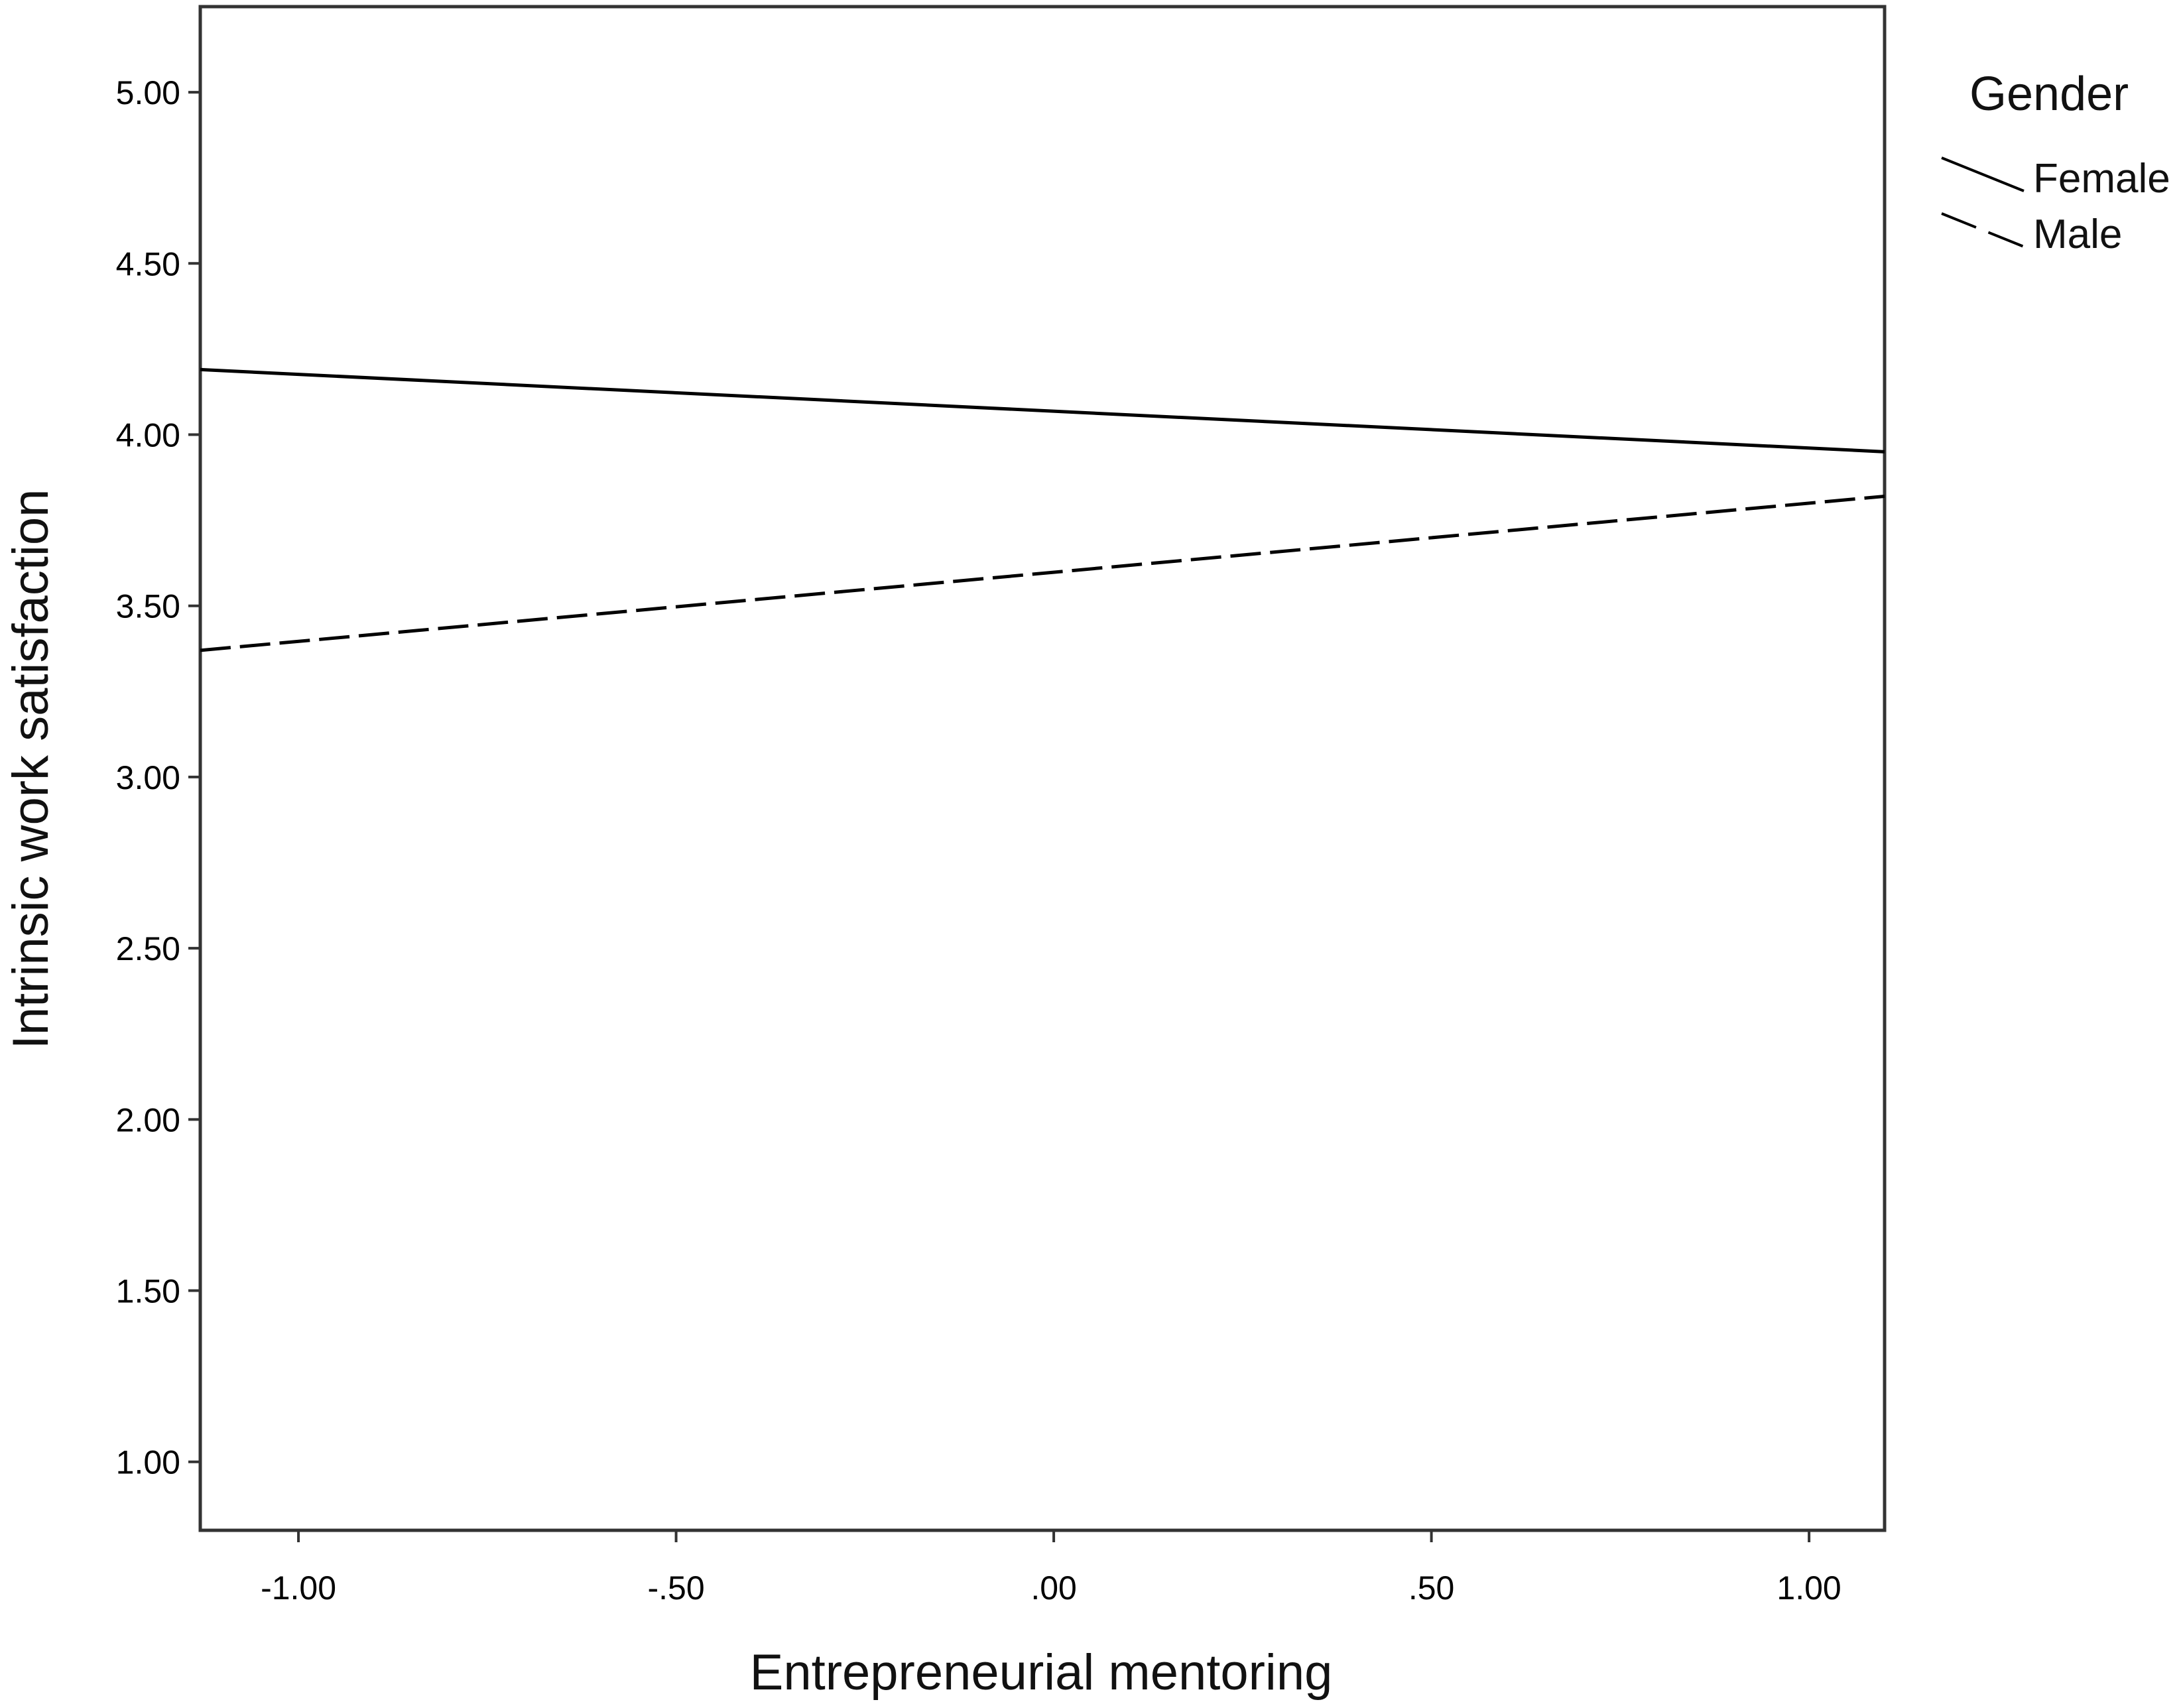  Describe the element at coordinates (1041, 1672) in the screenshot. I see `x-axis-title: Entrepreneurial mentoring` at that location.